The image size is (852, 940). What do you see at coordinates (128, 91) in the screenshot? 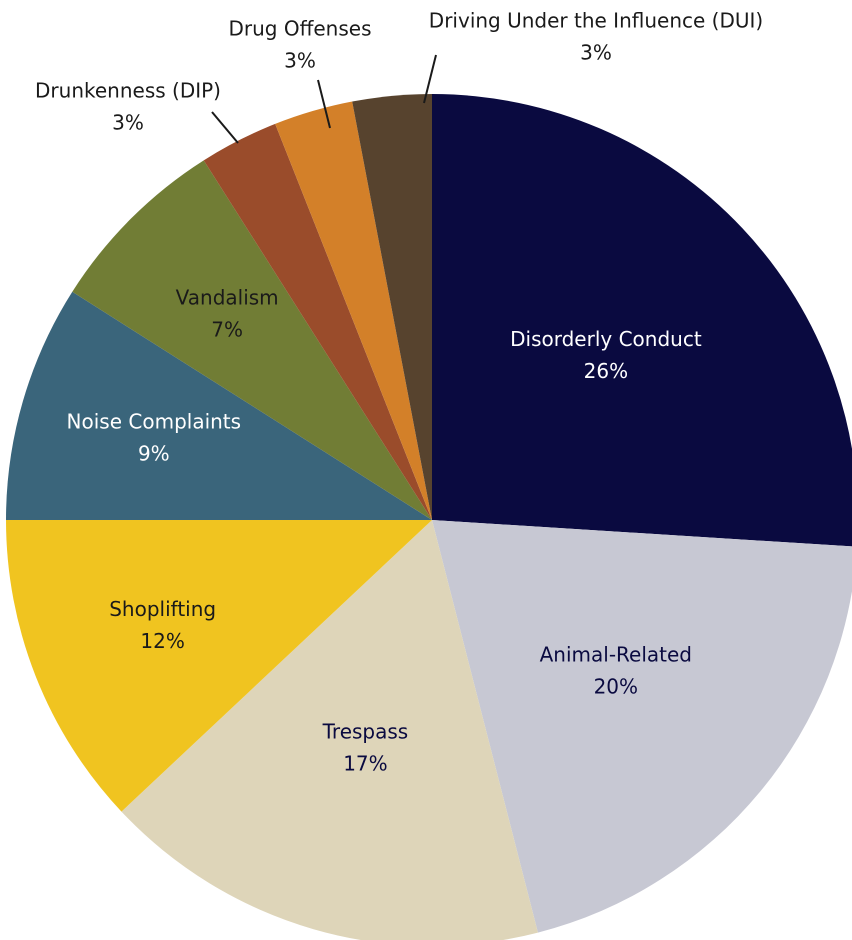
I see `slice-label: Drunkenness (DIP)` at bounding box center [128, 91].